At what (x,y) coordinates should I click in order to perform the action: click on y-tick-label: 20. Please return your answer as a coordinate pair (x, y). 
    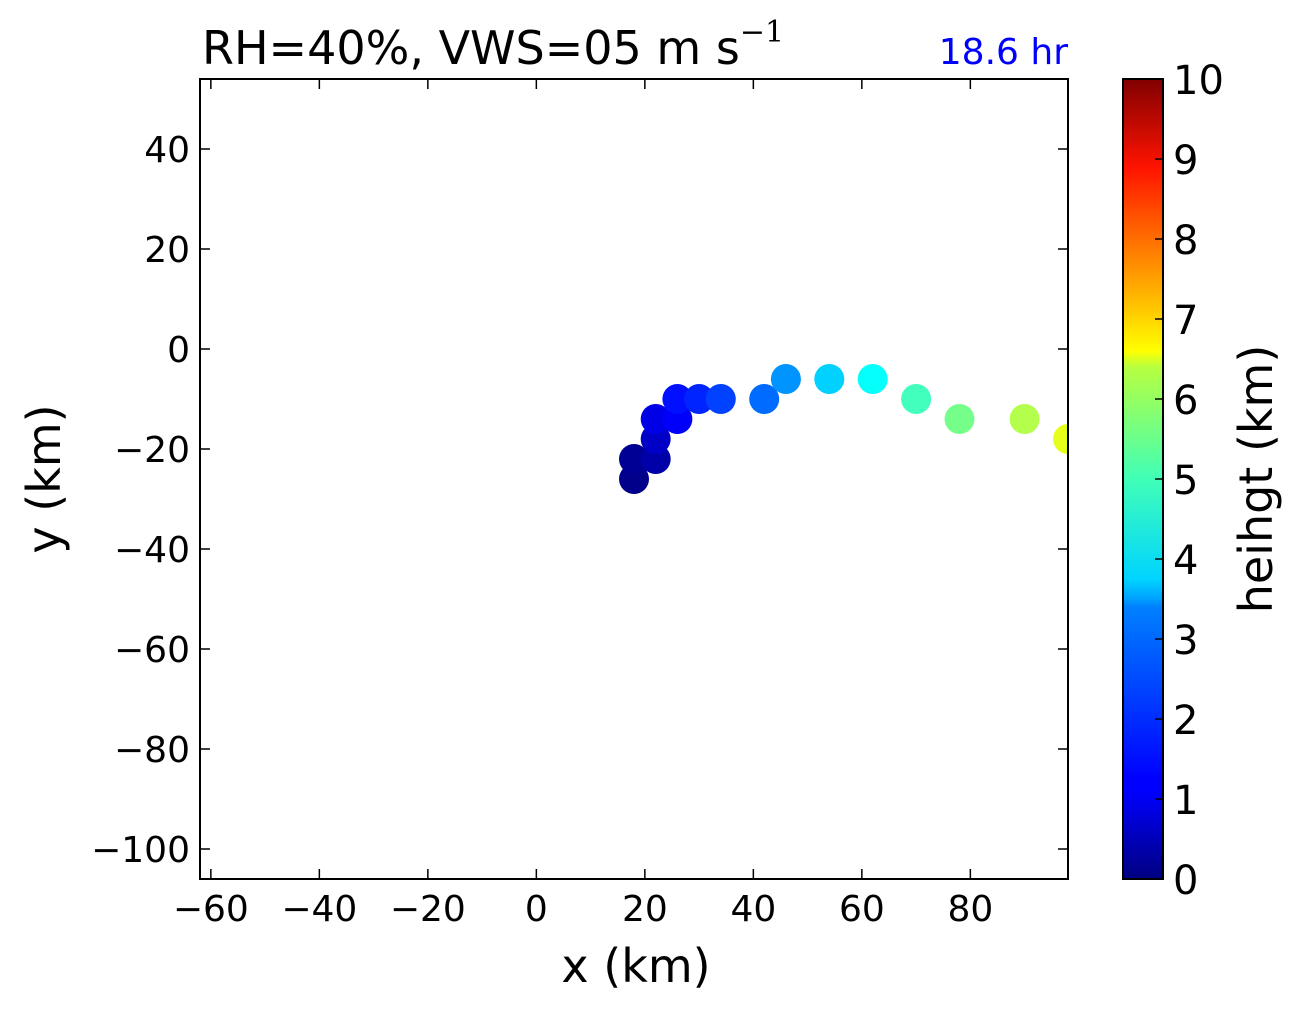
    Looking at the image, I should click on (167, 250).